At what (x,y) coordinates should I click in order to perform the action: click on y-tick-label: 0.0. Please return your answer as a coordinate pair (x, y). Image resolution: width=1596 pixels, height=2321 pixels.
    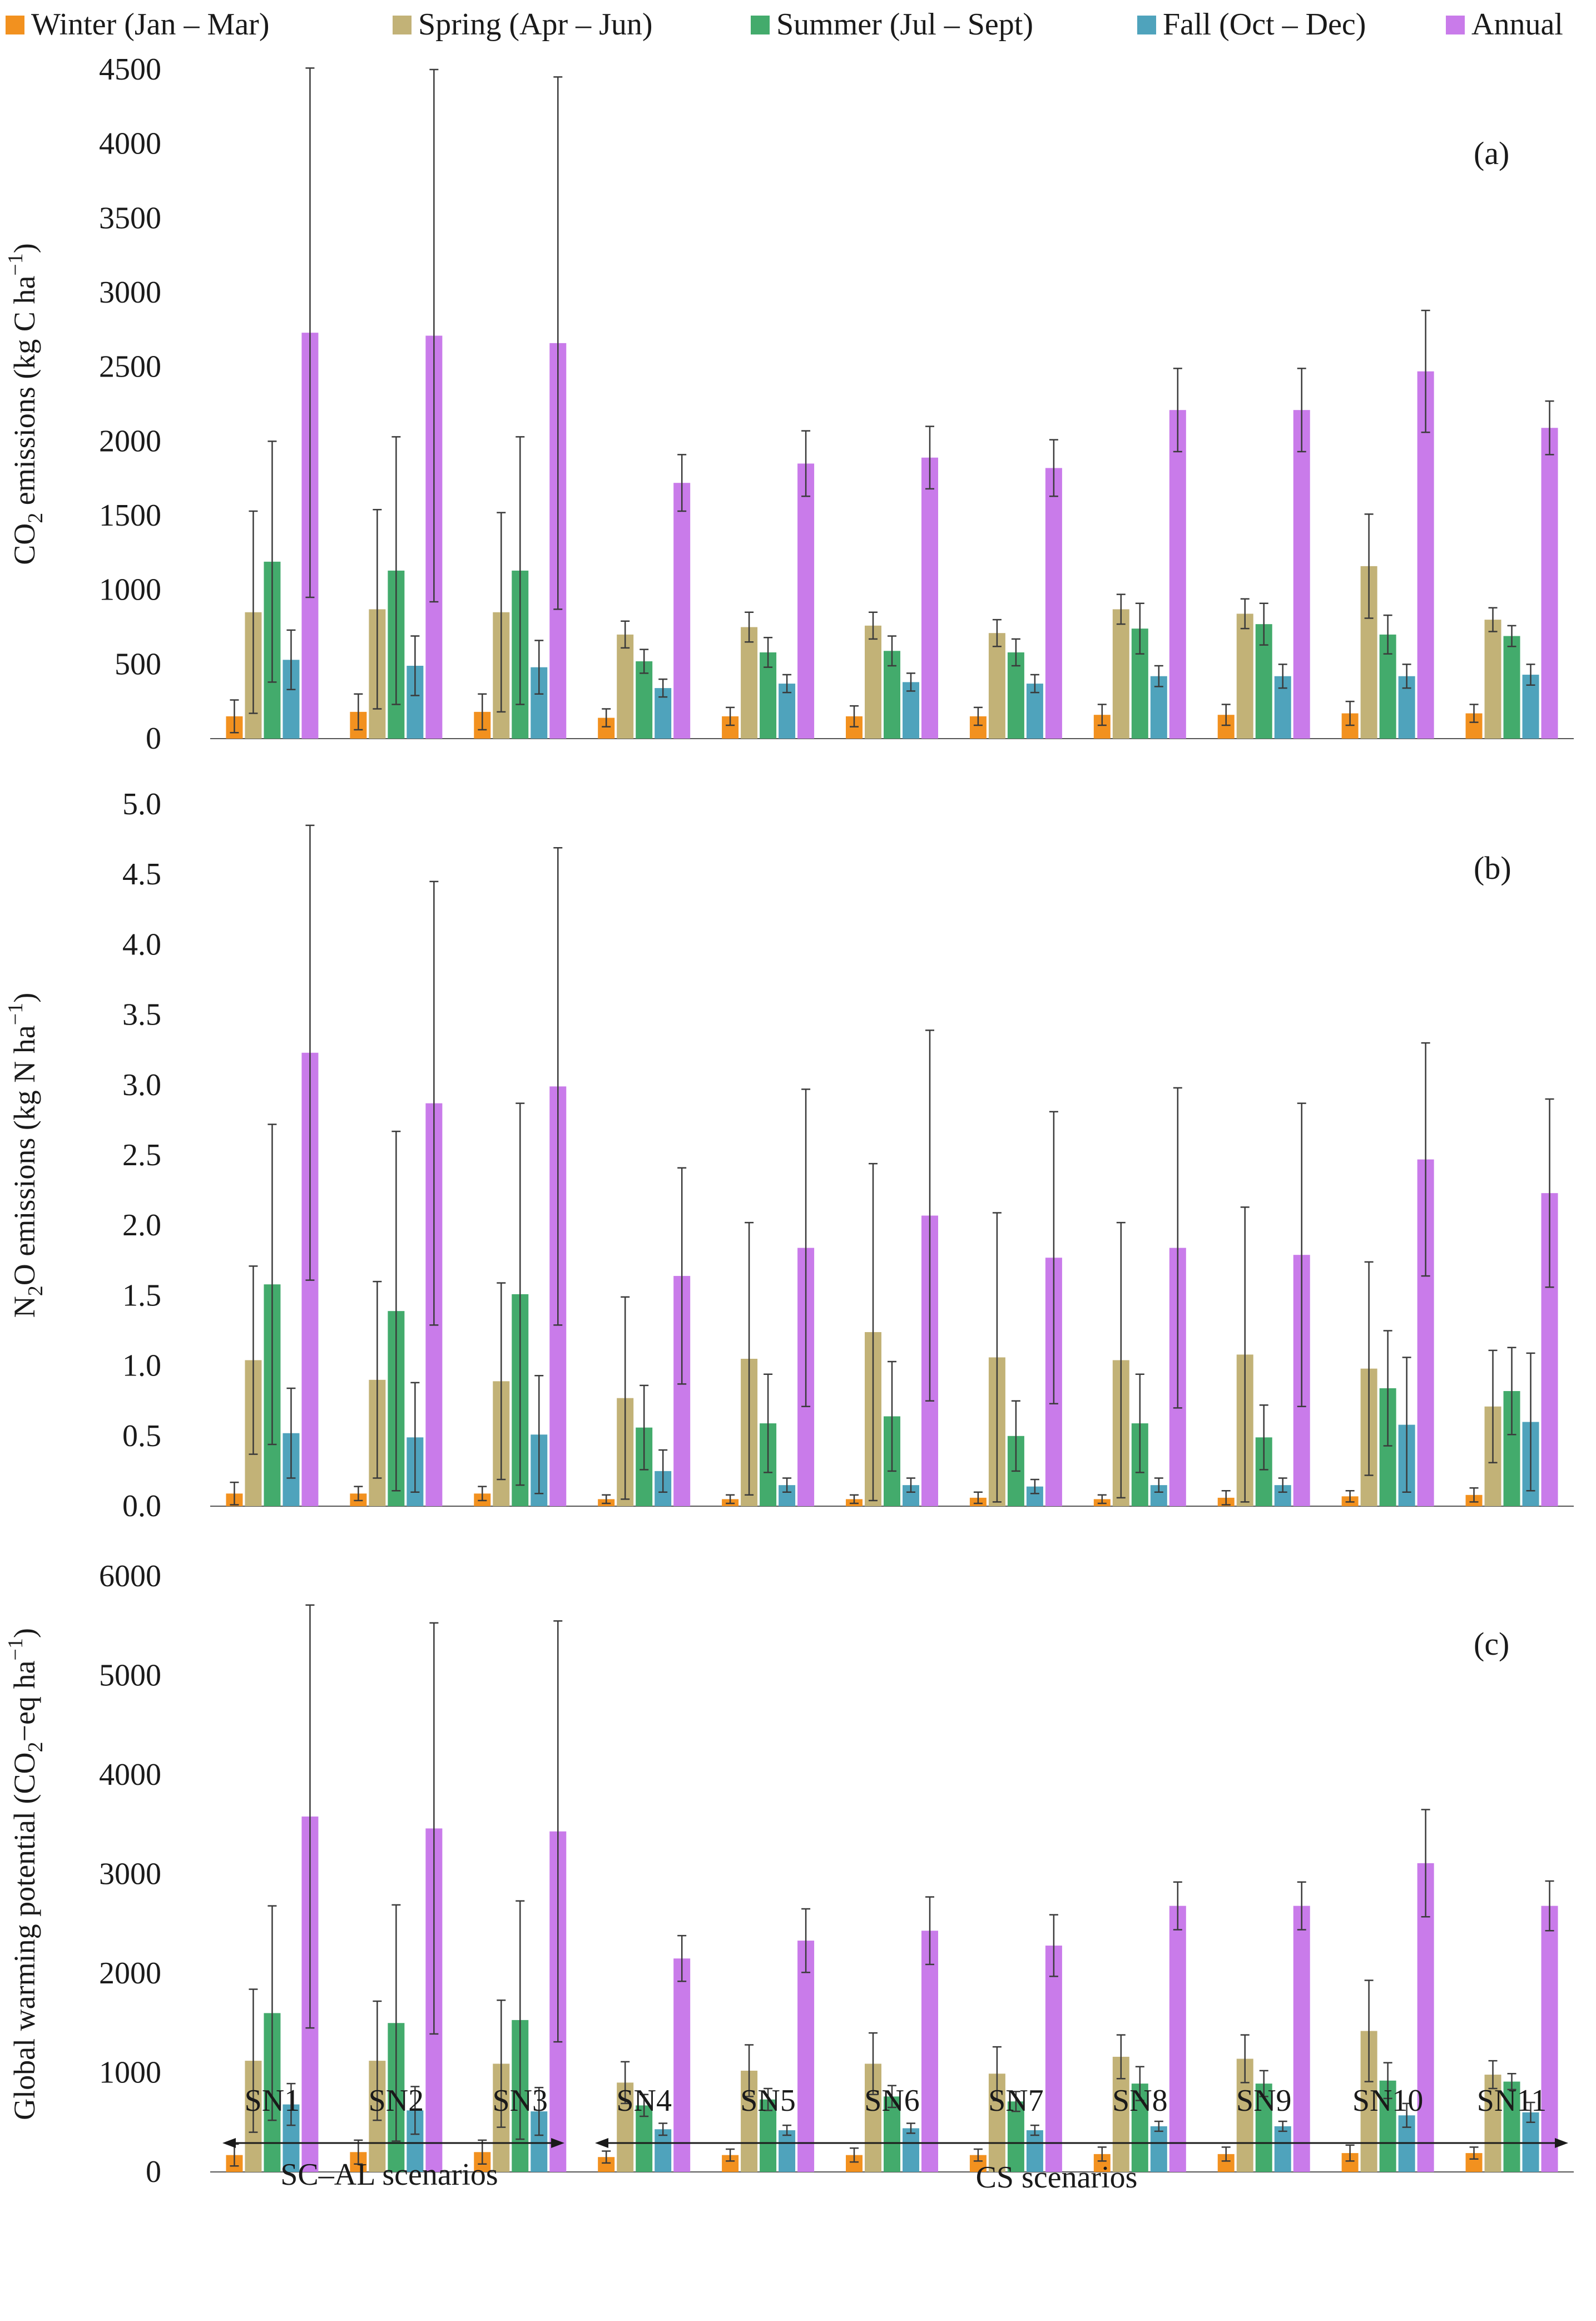
    Looking at the image, I should click on (141, 1506).